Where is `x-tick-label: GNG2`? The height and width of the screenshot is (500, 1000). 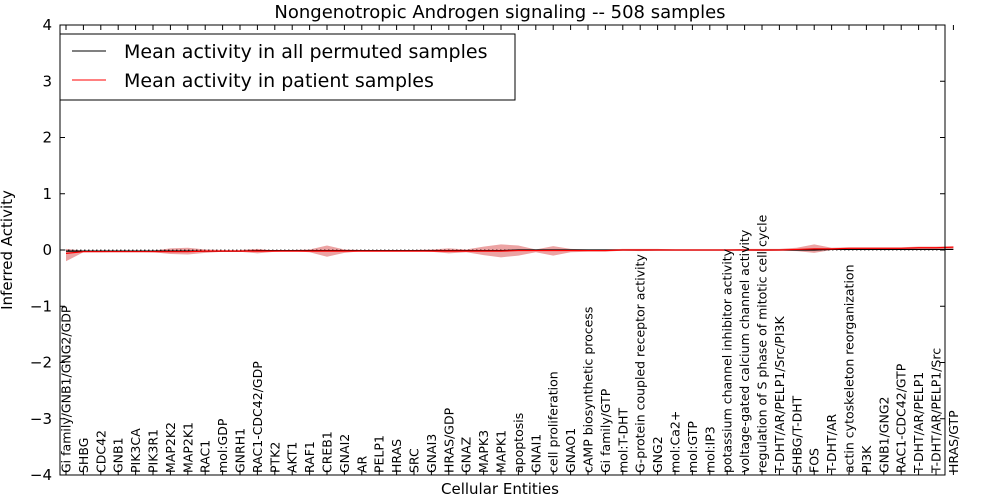 x-tick-label: GNG2 is located at coordinates (657, 454).